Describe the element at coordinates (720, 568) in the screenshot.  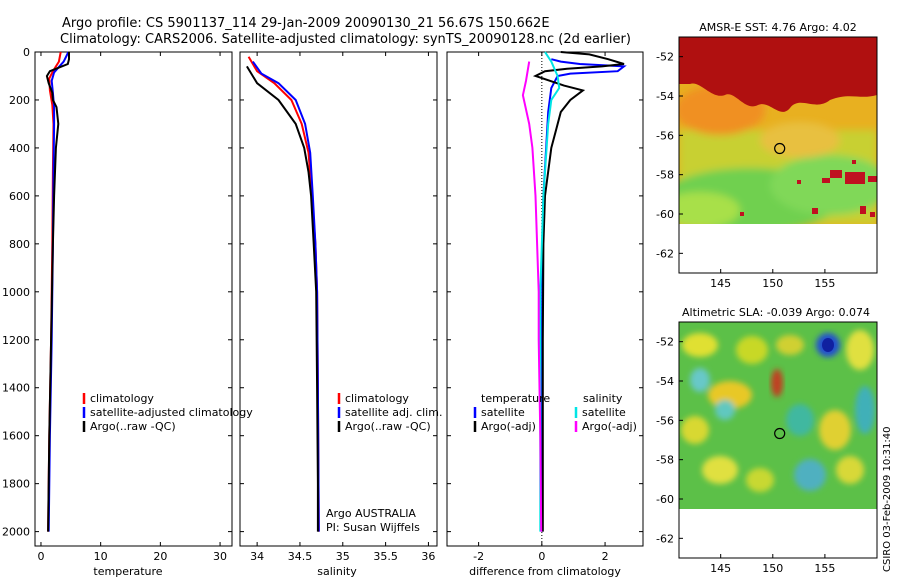
I see `sla-x-tick-label: 145` at that location.